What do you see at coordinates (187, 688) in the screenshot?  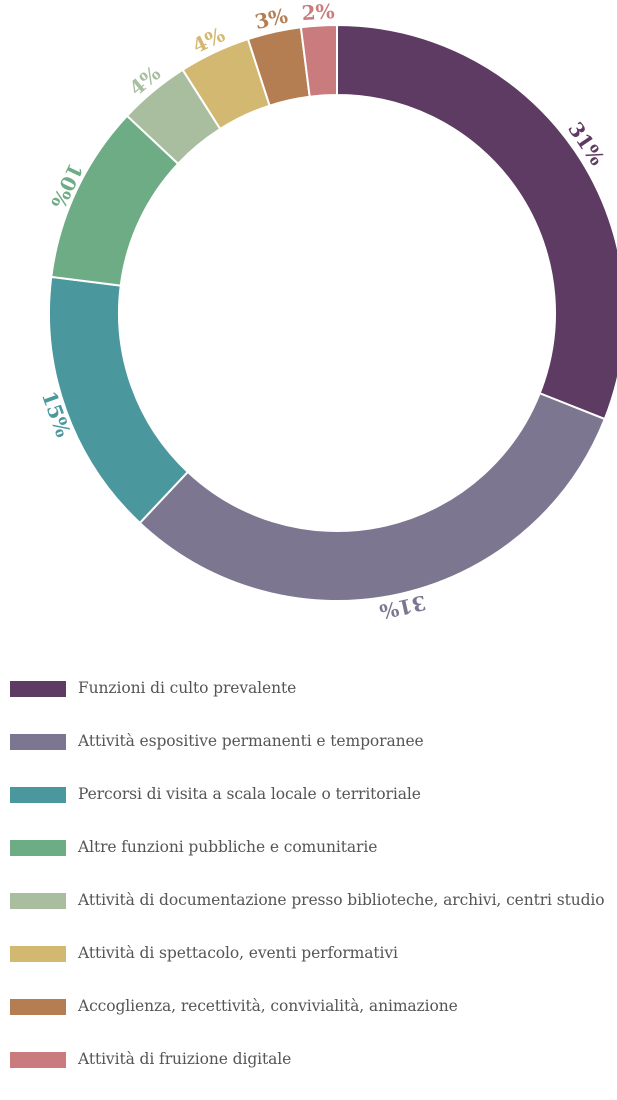 I see `legend-label: Funzioni di culto prevalente` at bounding box center [187, 688].